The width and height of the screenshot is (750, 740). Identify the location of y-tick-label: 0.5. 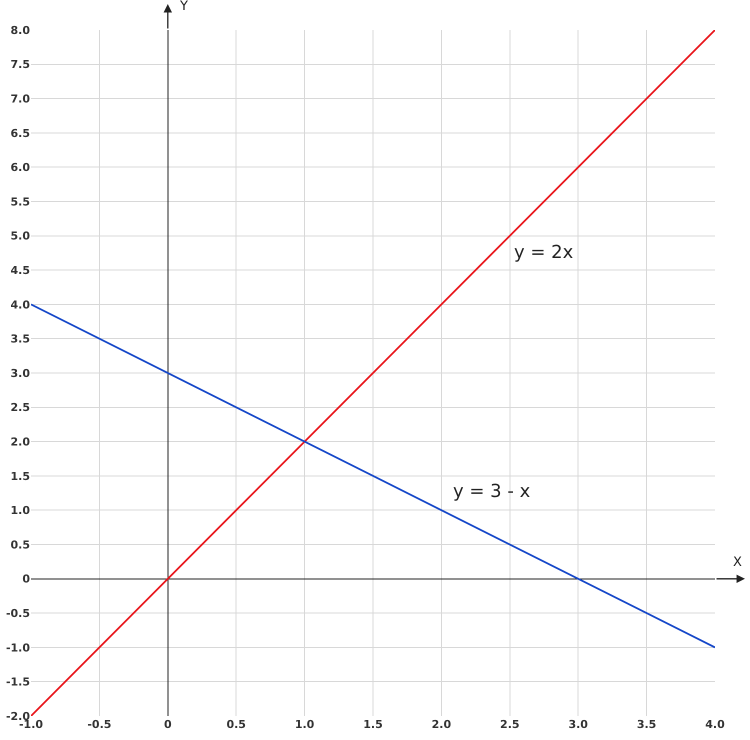
(20, 545).